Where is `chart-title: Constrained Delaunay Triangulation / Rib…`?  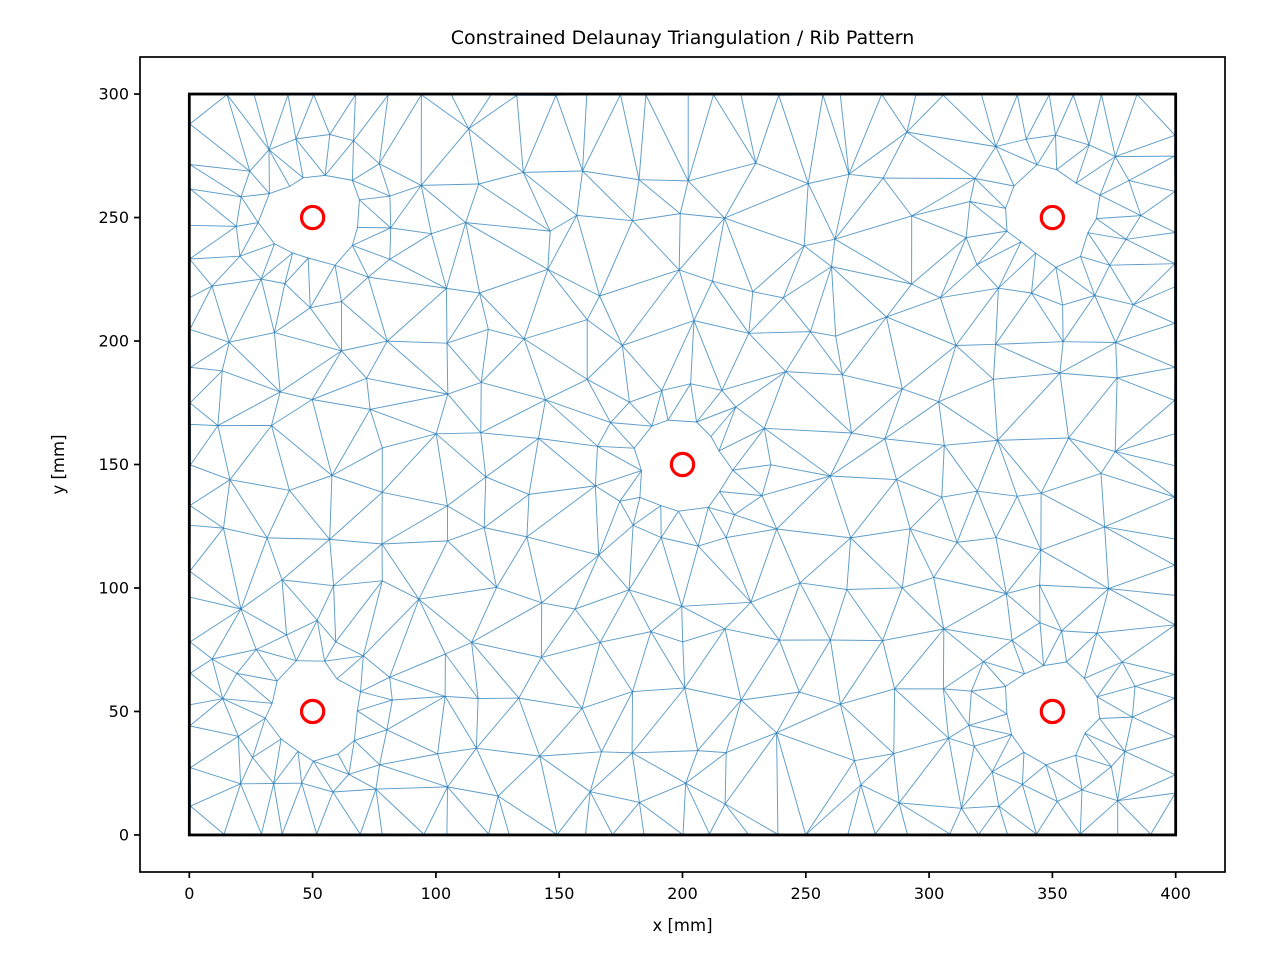 chart-title: Constrained Delaunay Triangulation / Rib… is located at coordinates (683, 38).